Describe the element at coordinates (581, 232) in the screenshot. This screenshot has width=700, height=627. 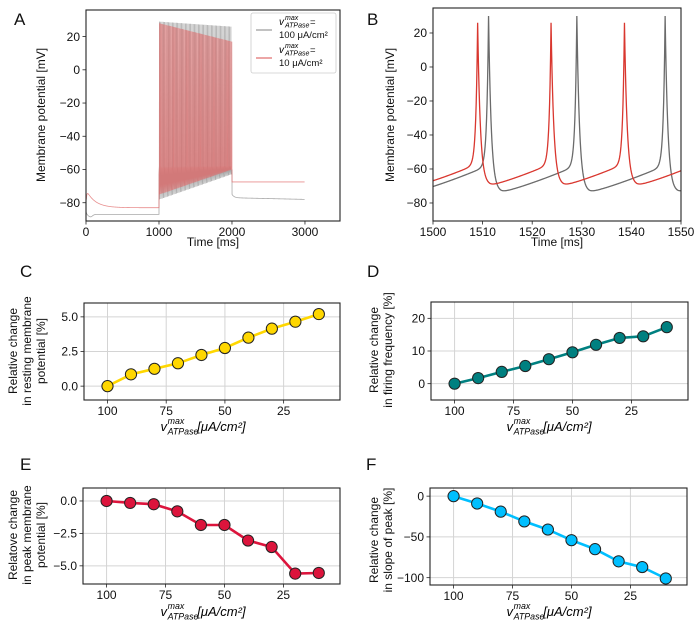
I see `x-tick-label: 1530` at that location.